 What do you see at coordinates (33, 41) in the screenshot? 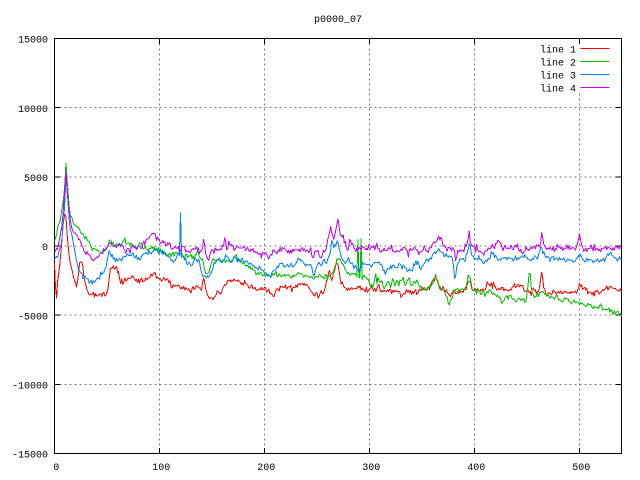
I see `svg-text: 15000` at bounding box center [33, 41].